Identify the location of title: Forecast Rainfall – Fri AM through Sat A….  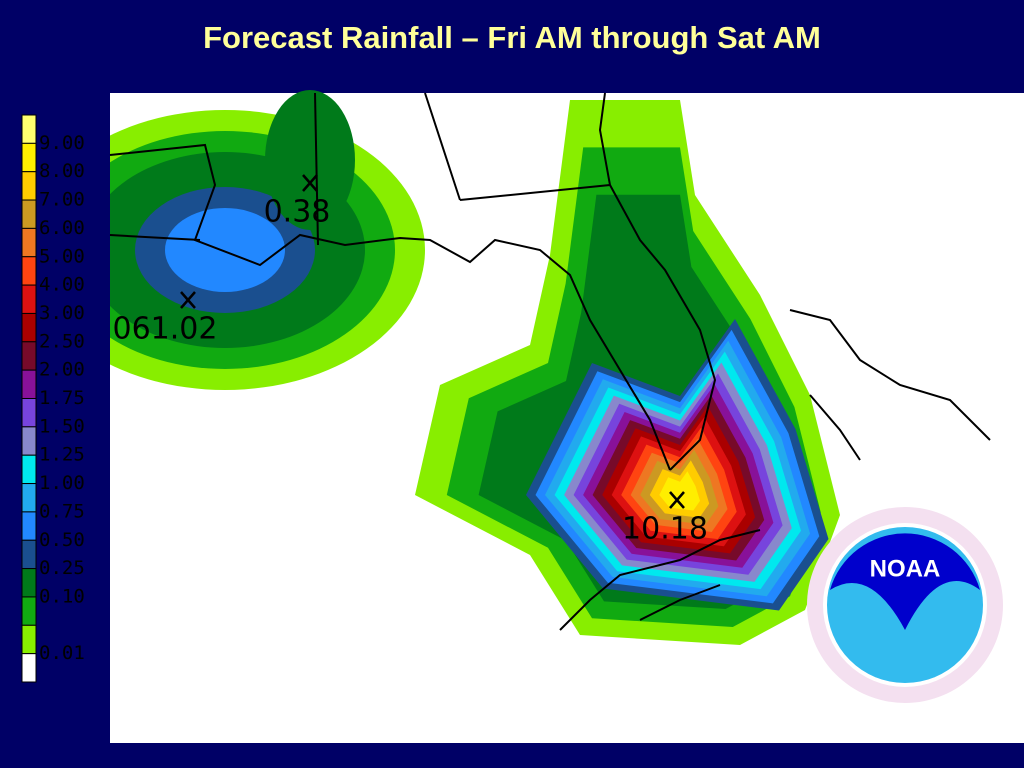
(512, 37).